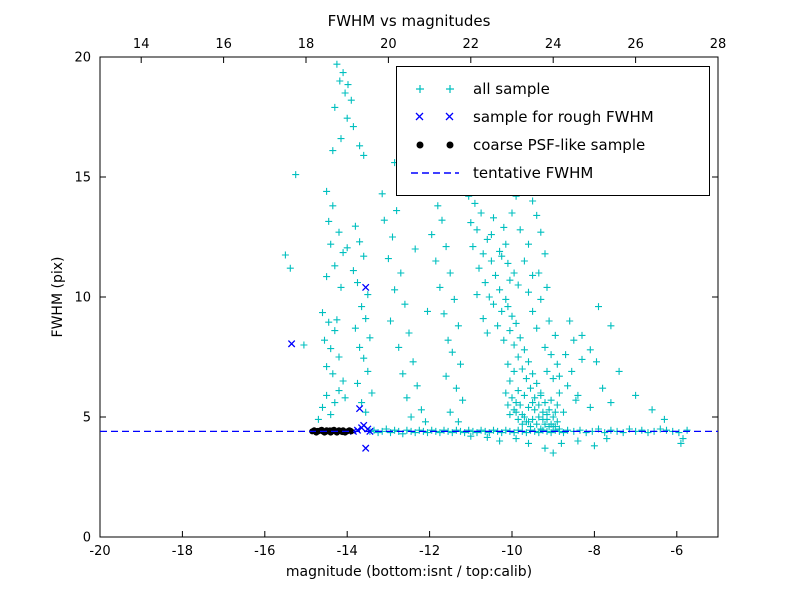  What do you see at coordinates (58, 297) in the screenshot?
I see `y-axis-label: FWHM (pix)` at bounding box center [58, 297].